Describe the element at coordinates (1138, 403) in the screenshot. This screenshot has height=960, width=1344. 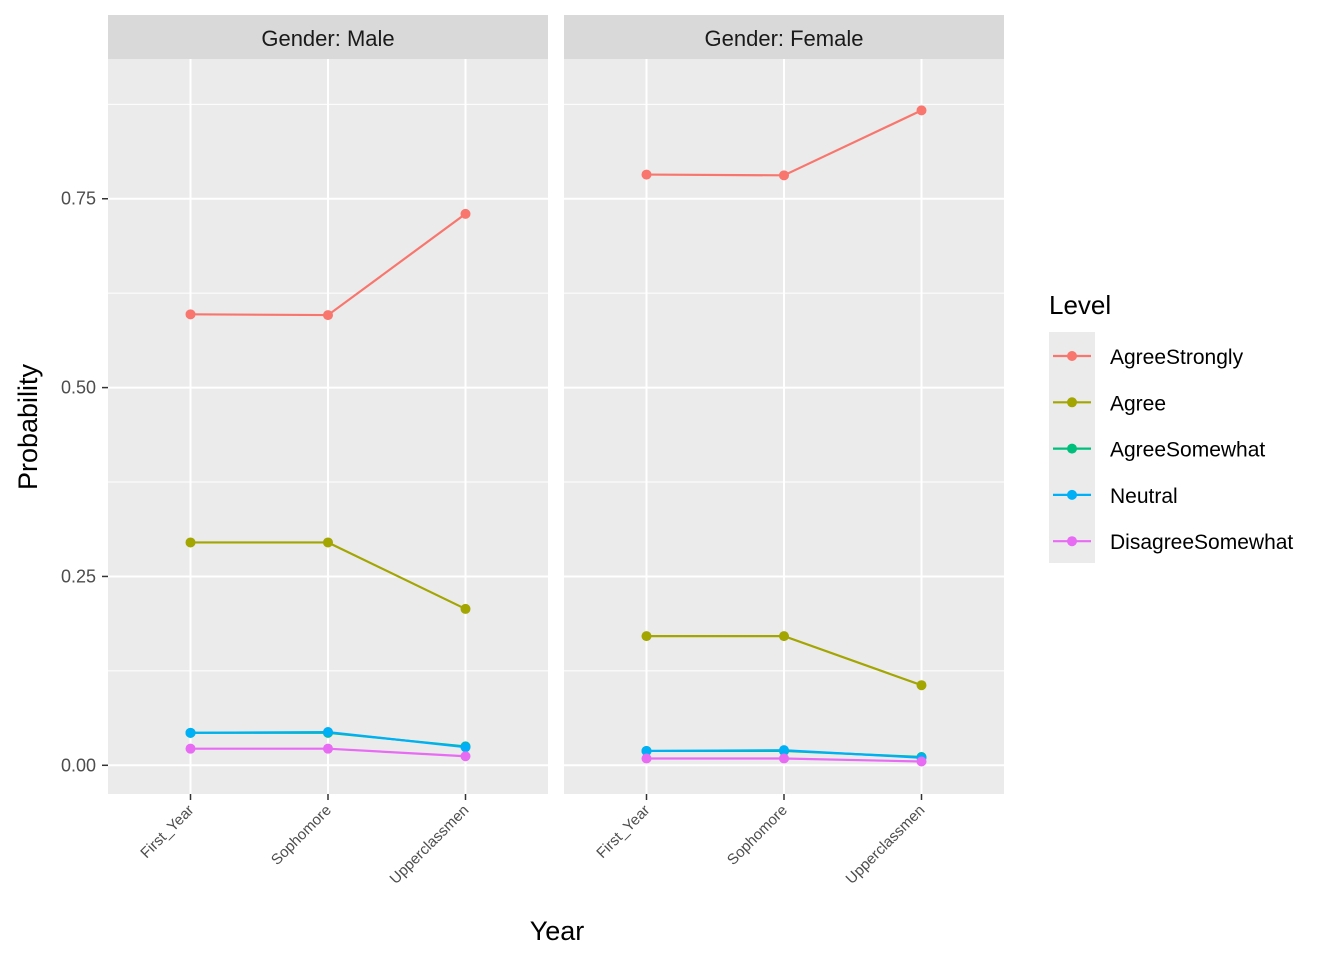
I see `legend-label: Agree` at that location.